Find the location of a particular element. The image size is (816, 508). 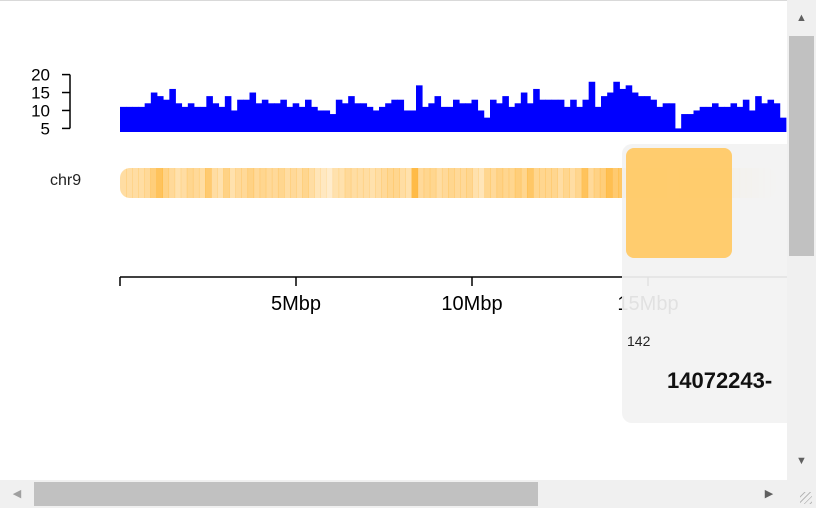

tooltip-card: 142 14072243- is located at coordinates (704, 283).